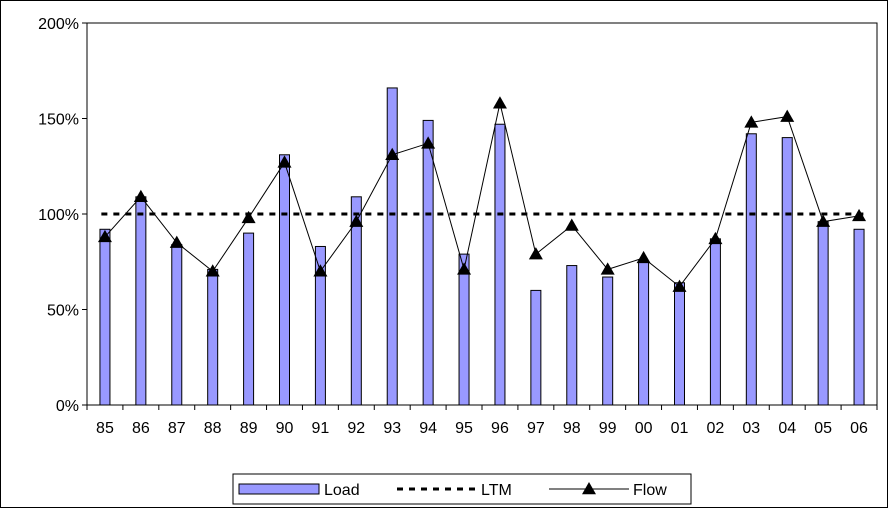  Describe the element at coordinates (392, 428) in the screenshot. I see `x-tick-label: 93` at that location.